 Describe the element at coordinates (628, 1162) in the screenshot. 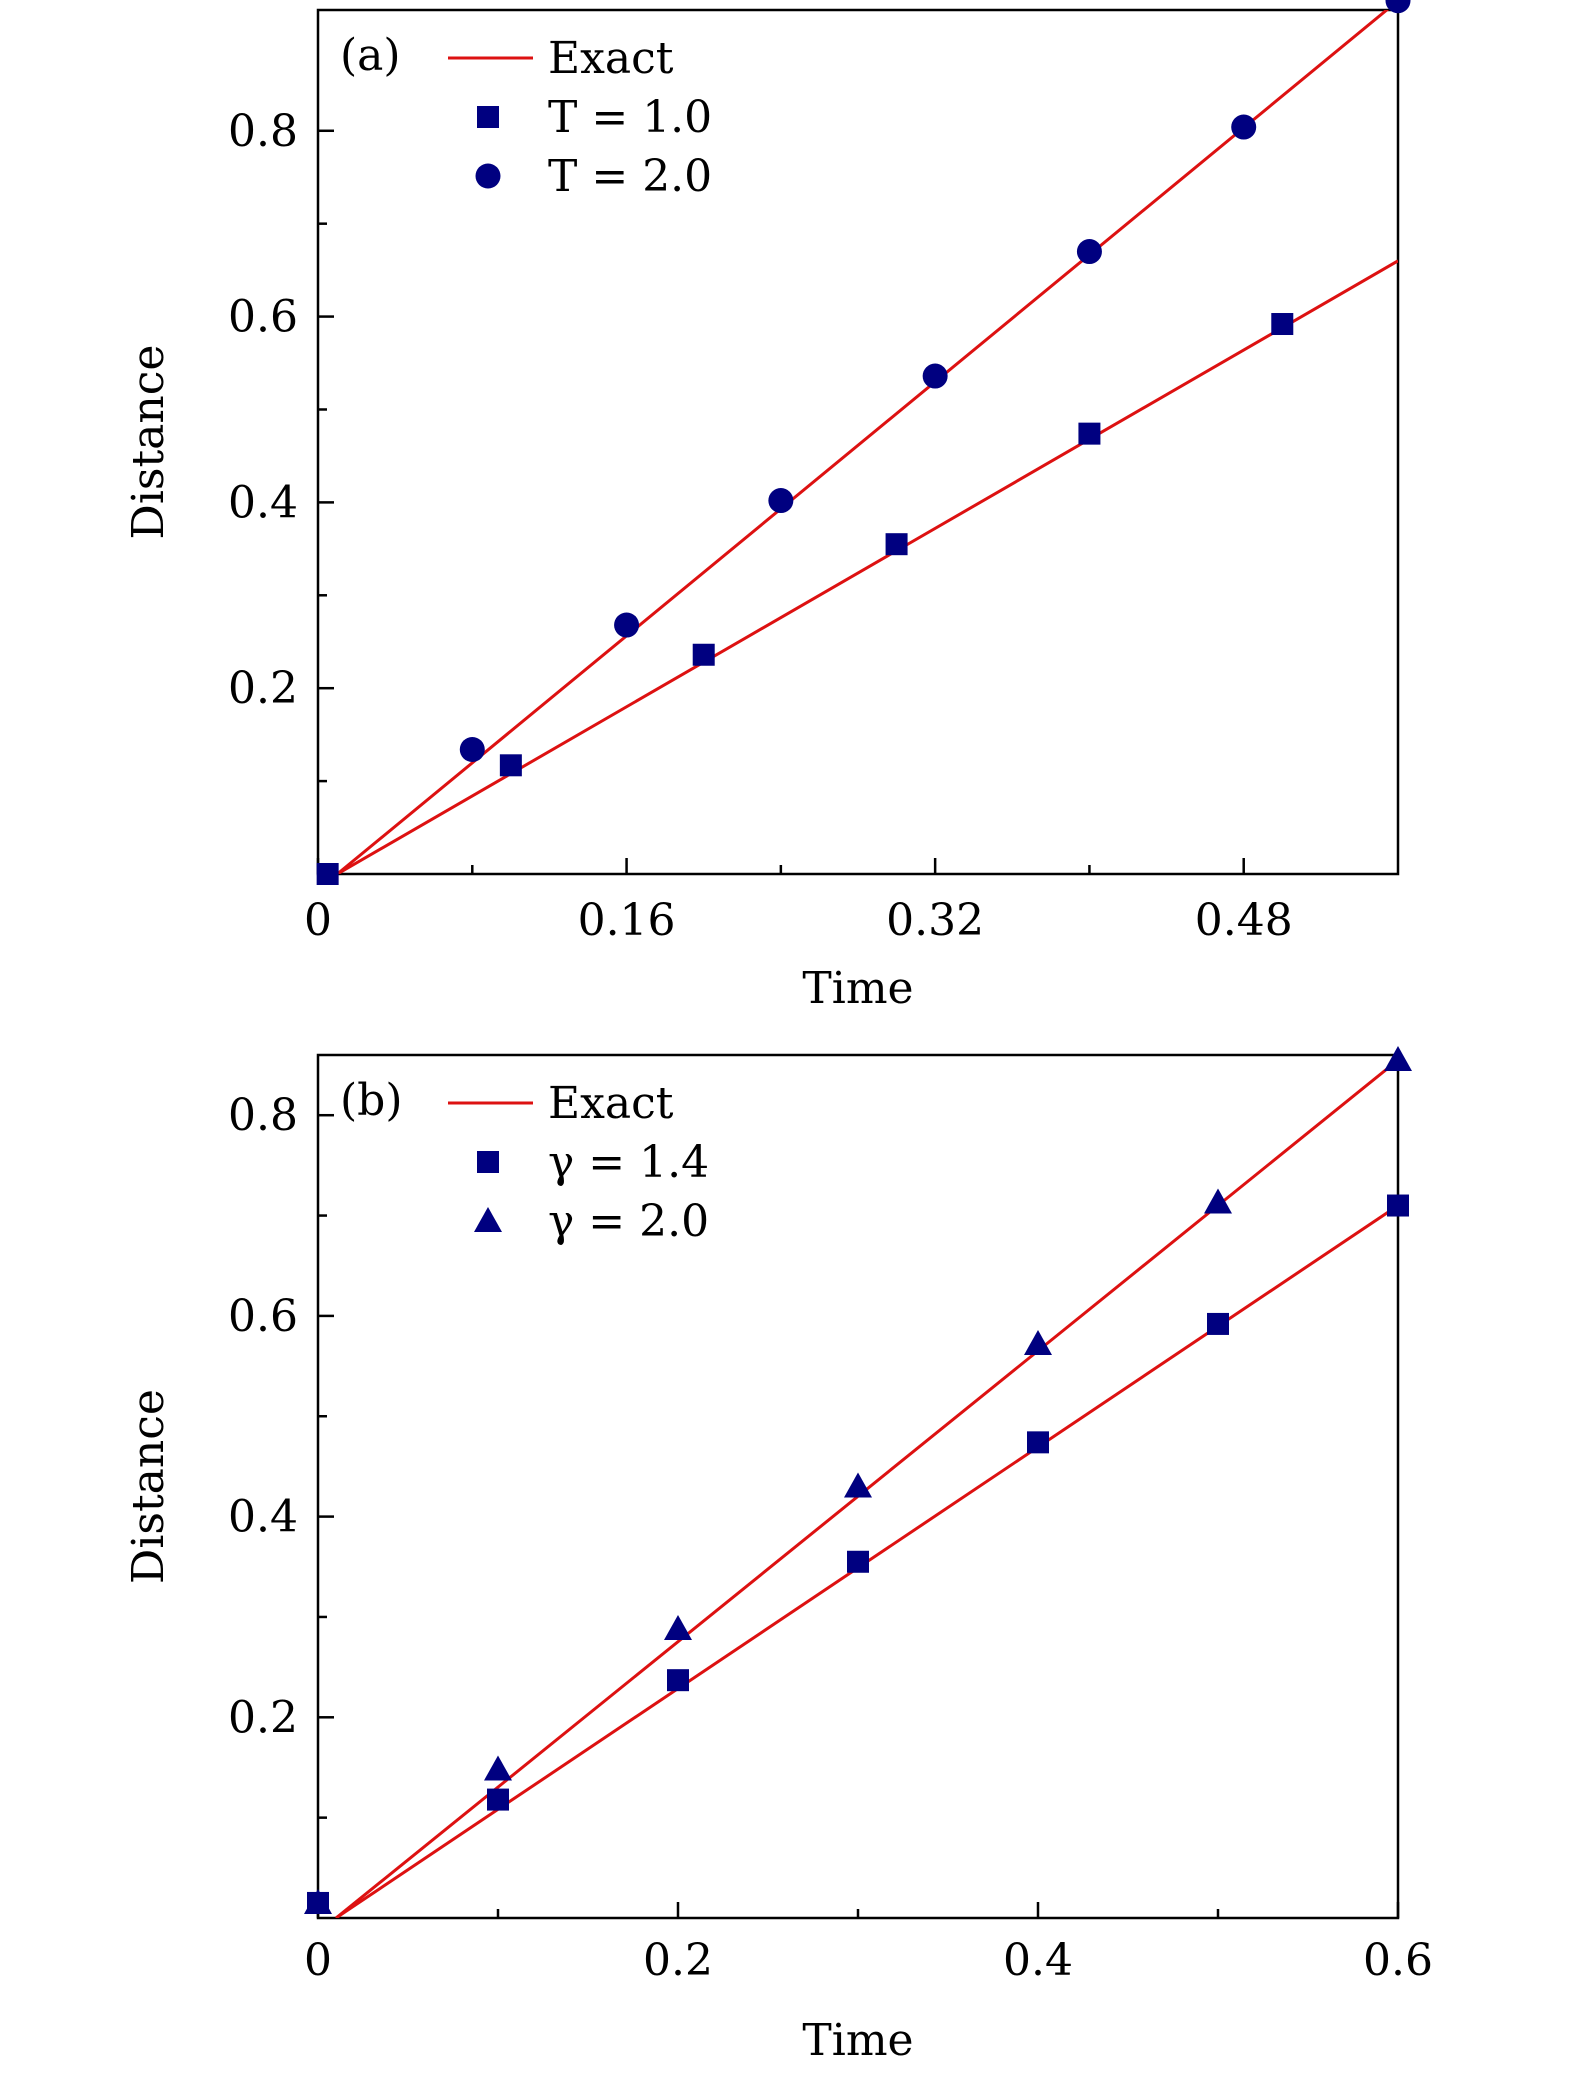

I see `legend-label: γ = 1.4` at that location.